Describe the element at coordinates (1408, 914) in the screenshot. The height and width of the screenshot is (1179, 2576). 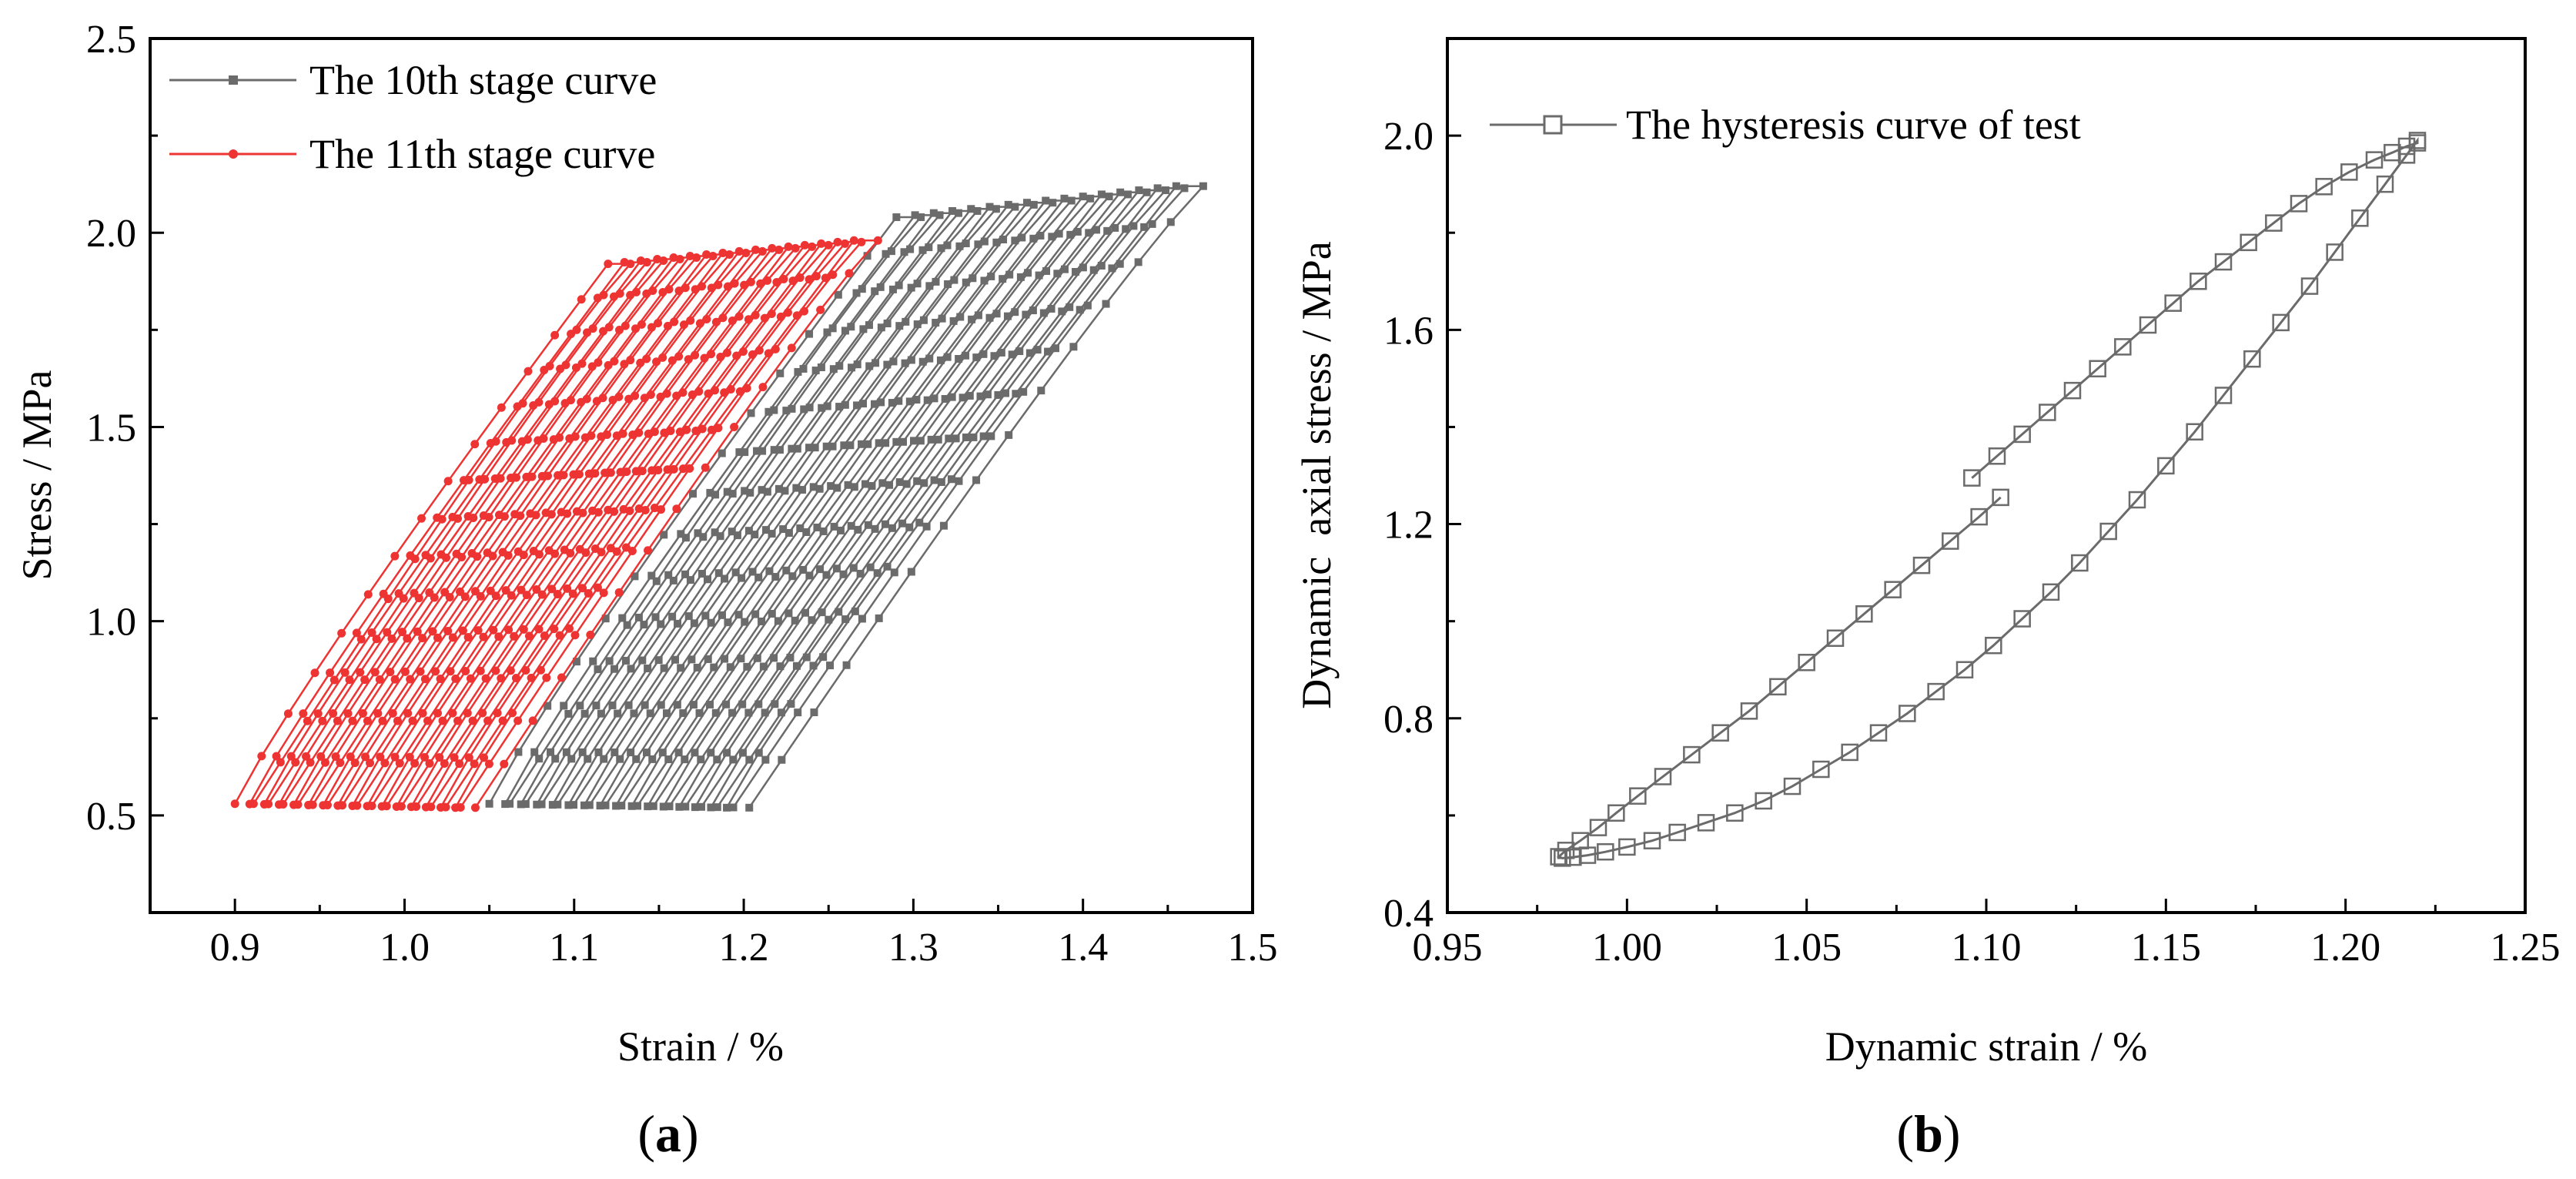
I see `panel-b-y-tick-label: 0.4` at that location.